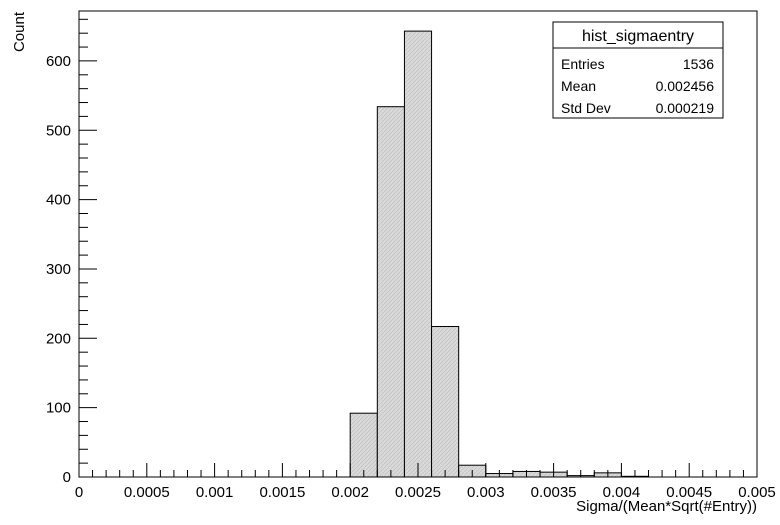 The width and height of the screenshot is (780, 525). What do you see at coordinates (685, 108) in the screenshot?
I see `stats-stddev-value: 0.000219` at bounding box center [685, 108].